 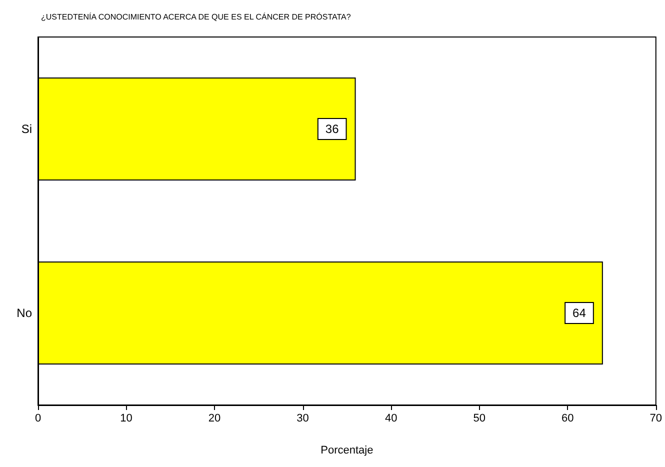 I want to click on x-tick-label: 10, so click(x=126, y=418).